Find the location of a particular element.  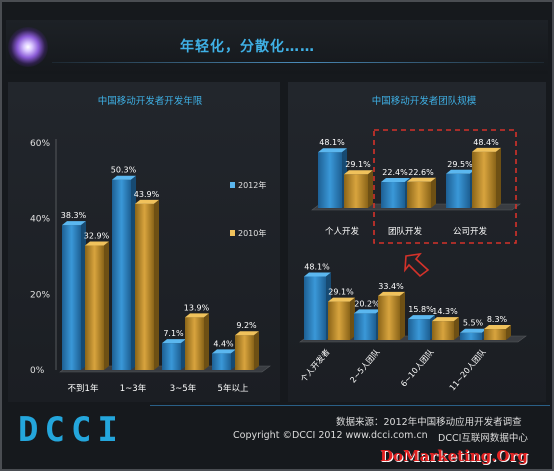

category-label: 5年以上 is located at coordinates (233, 388).